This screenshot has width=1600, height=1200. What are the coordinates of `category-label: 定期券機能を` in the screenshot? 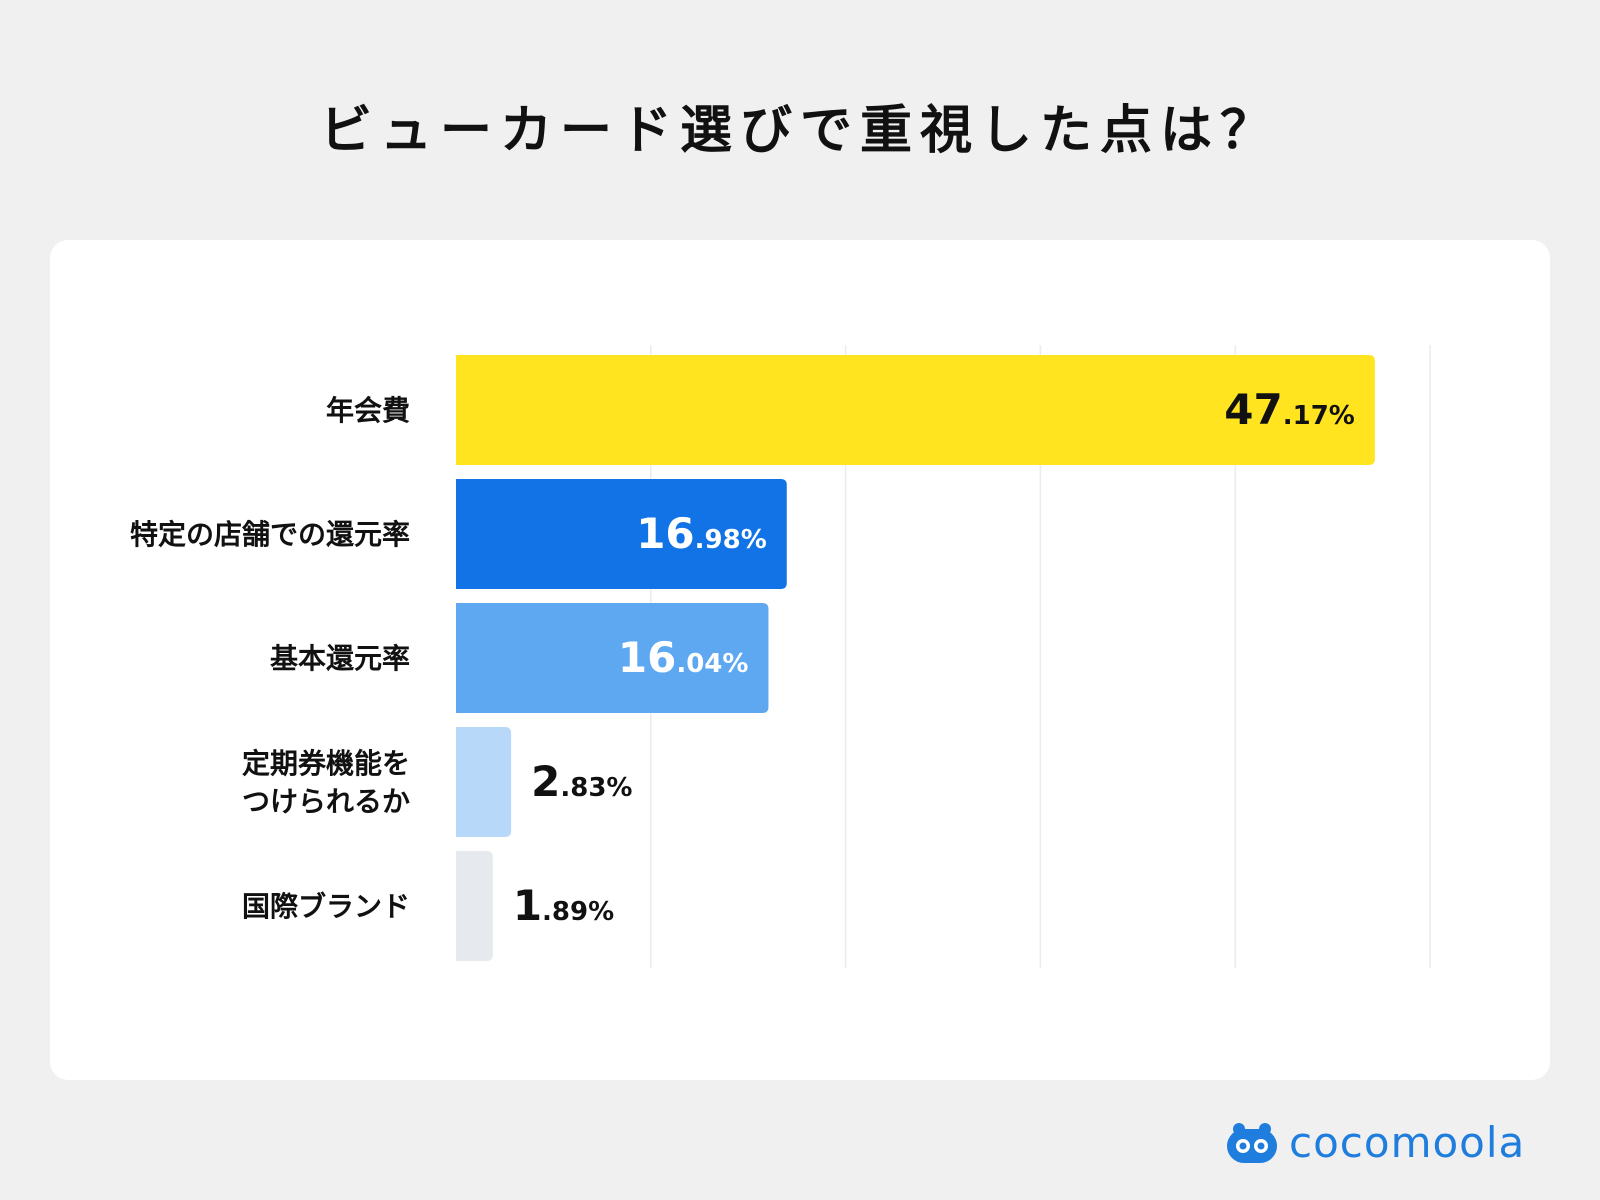 It's located at (326, 763).